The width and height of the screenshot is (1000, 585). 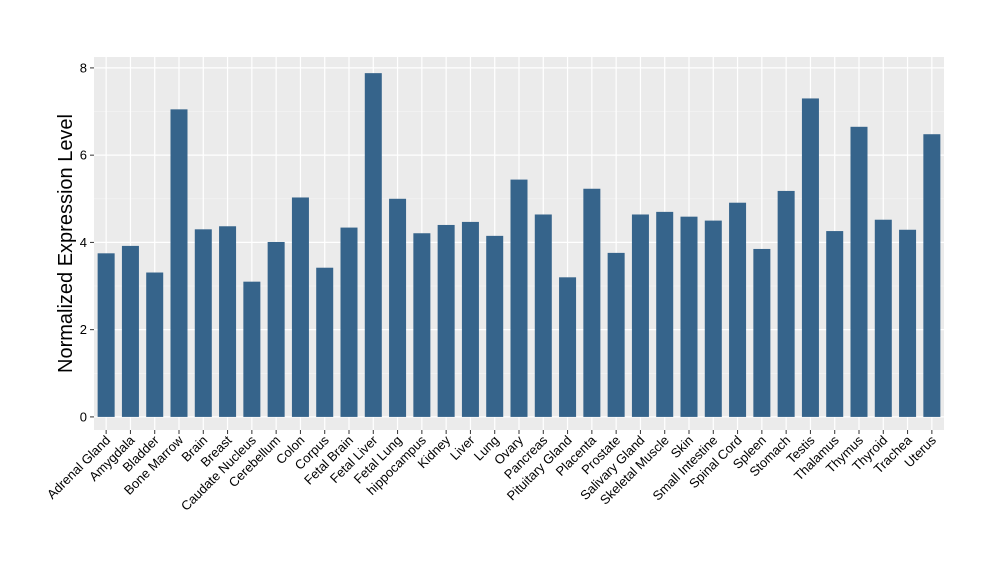 I want to click on y-tick-label: 8, so click(x=83, y=67).